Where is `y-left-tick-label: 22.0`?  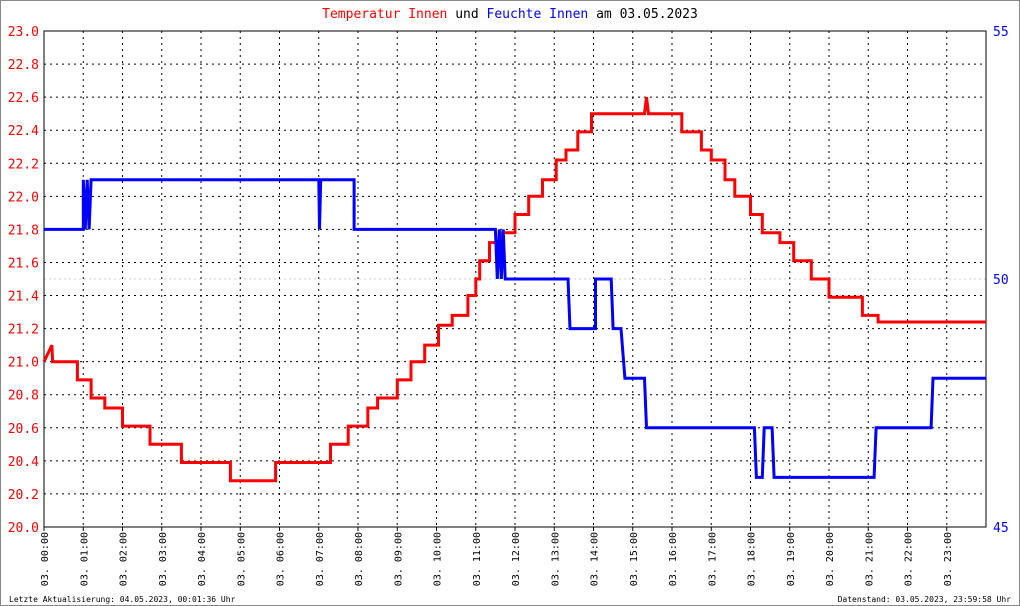 y-left-tick-label: 22.0 is located at coordinates (23, 197).